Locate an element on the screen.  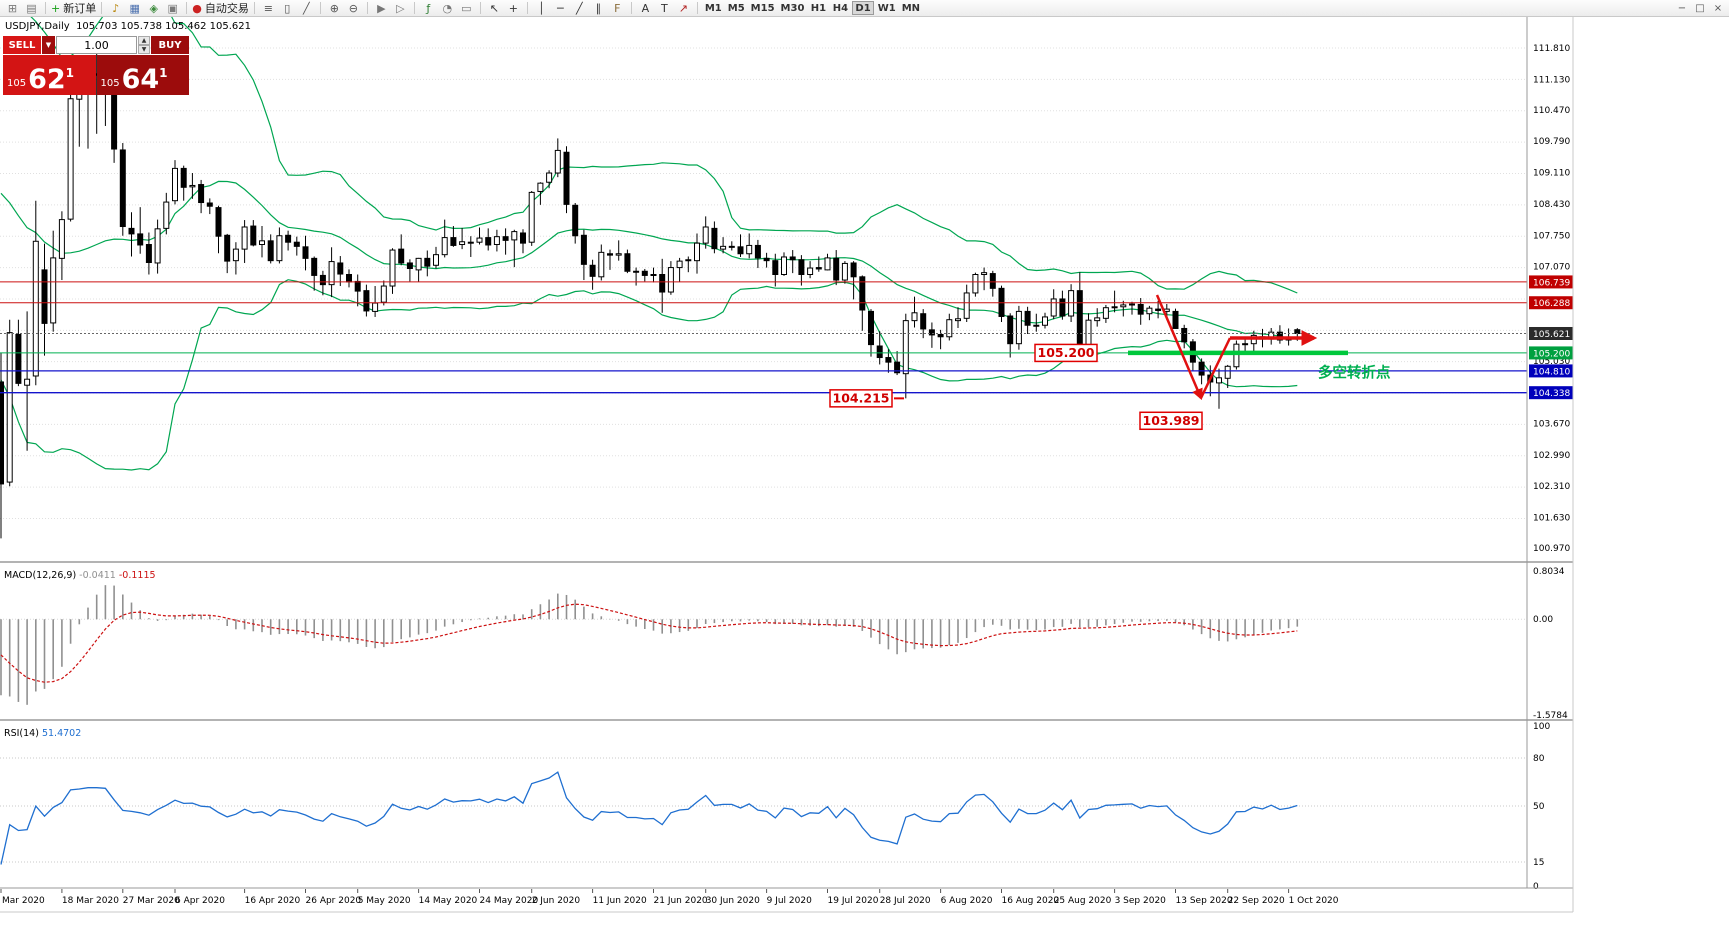
volume-input: 1.00 is located at coordinates (96, 45).